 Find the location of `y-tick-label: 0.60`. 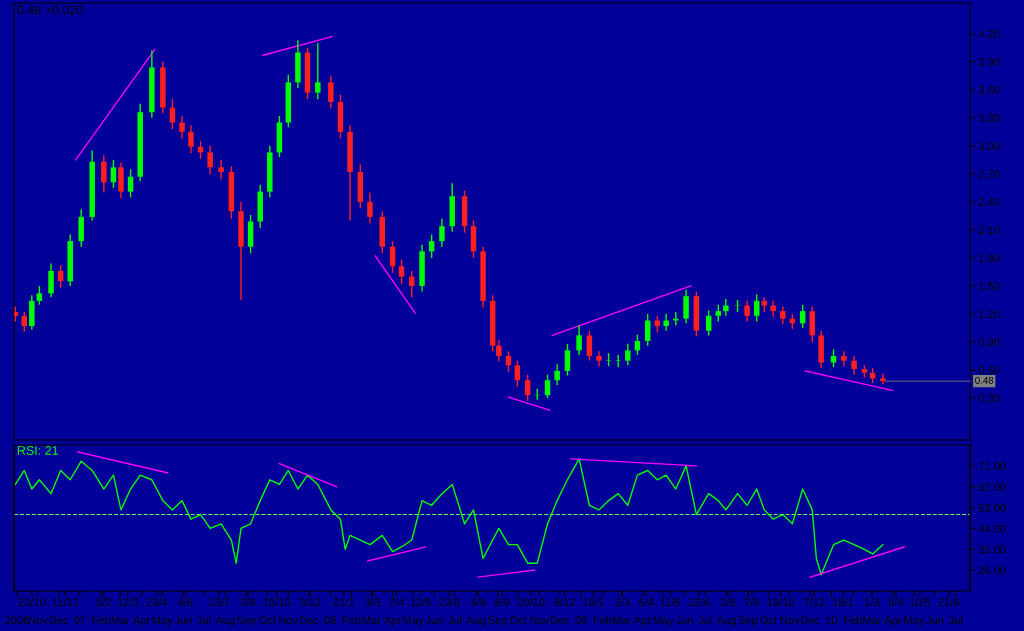

y-tick-label: 0.60 is located at coordinates (989, 370).